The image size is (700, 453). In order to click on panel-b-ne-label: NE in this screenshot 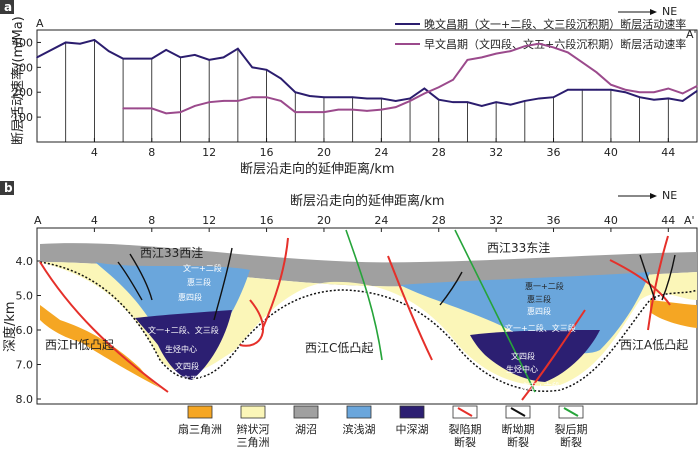, I will do `click(669, 195)`.